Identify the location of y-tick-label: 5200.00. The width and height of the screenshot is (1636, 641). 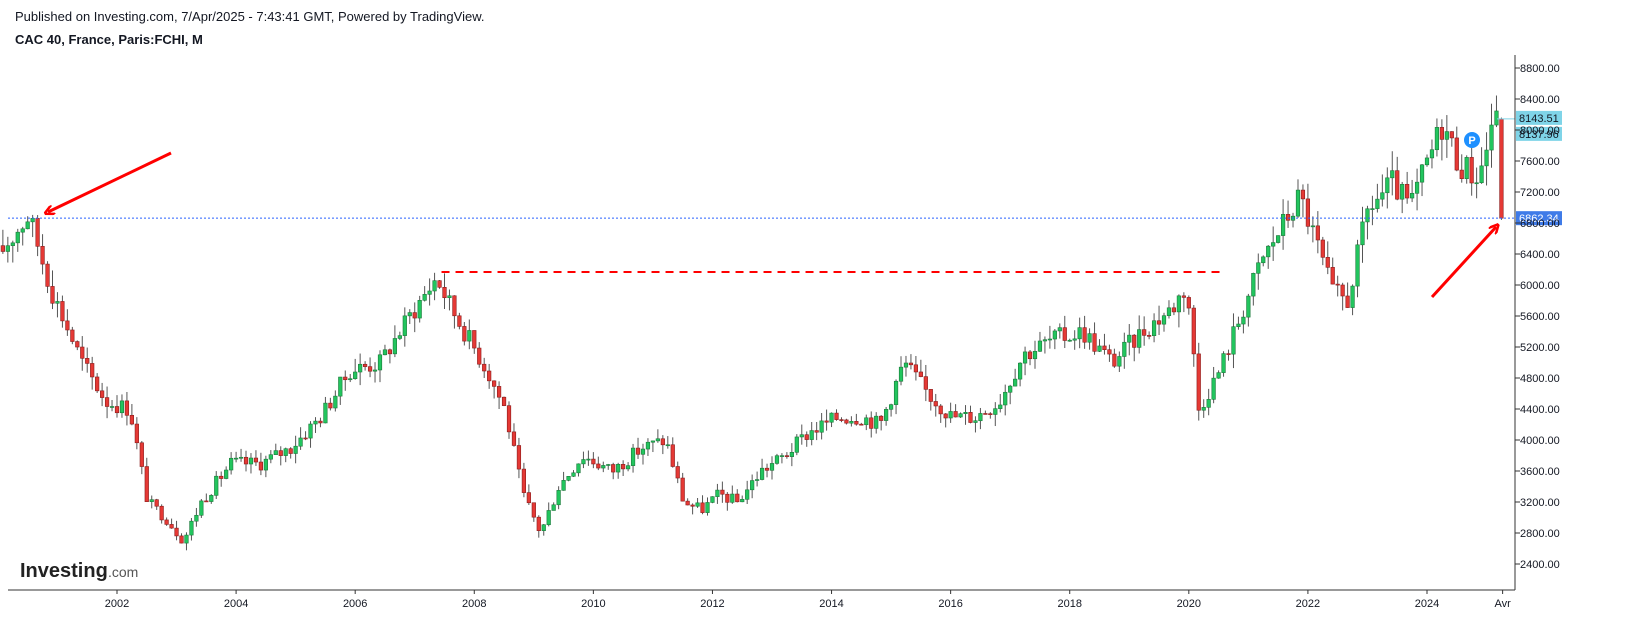
(1540, 348).